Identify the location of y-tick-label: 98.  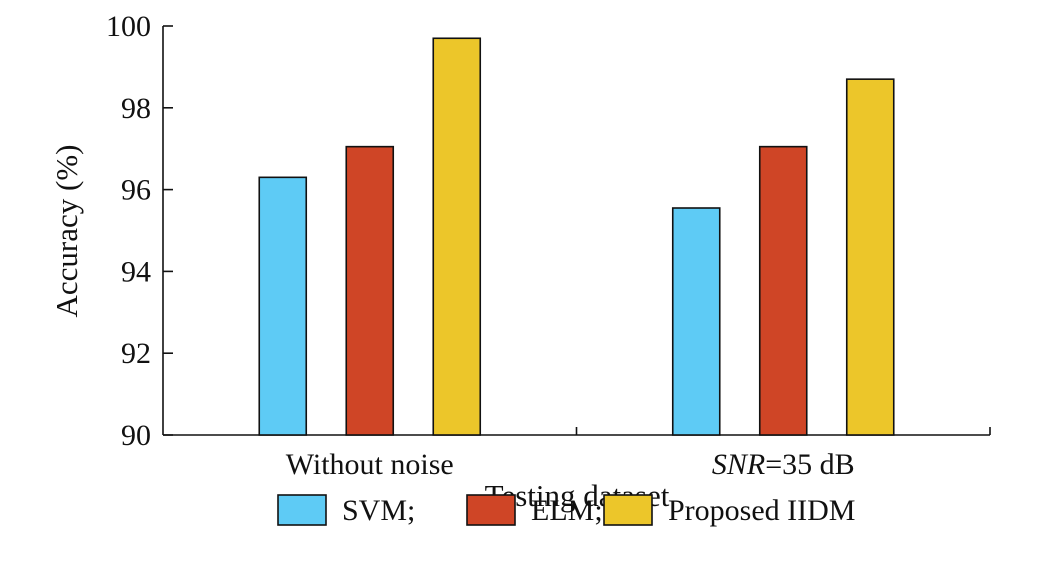
(136, 108).